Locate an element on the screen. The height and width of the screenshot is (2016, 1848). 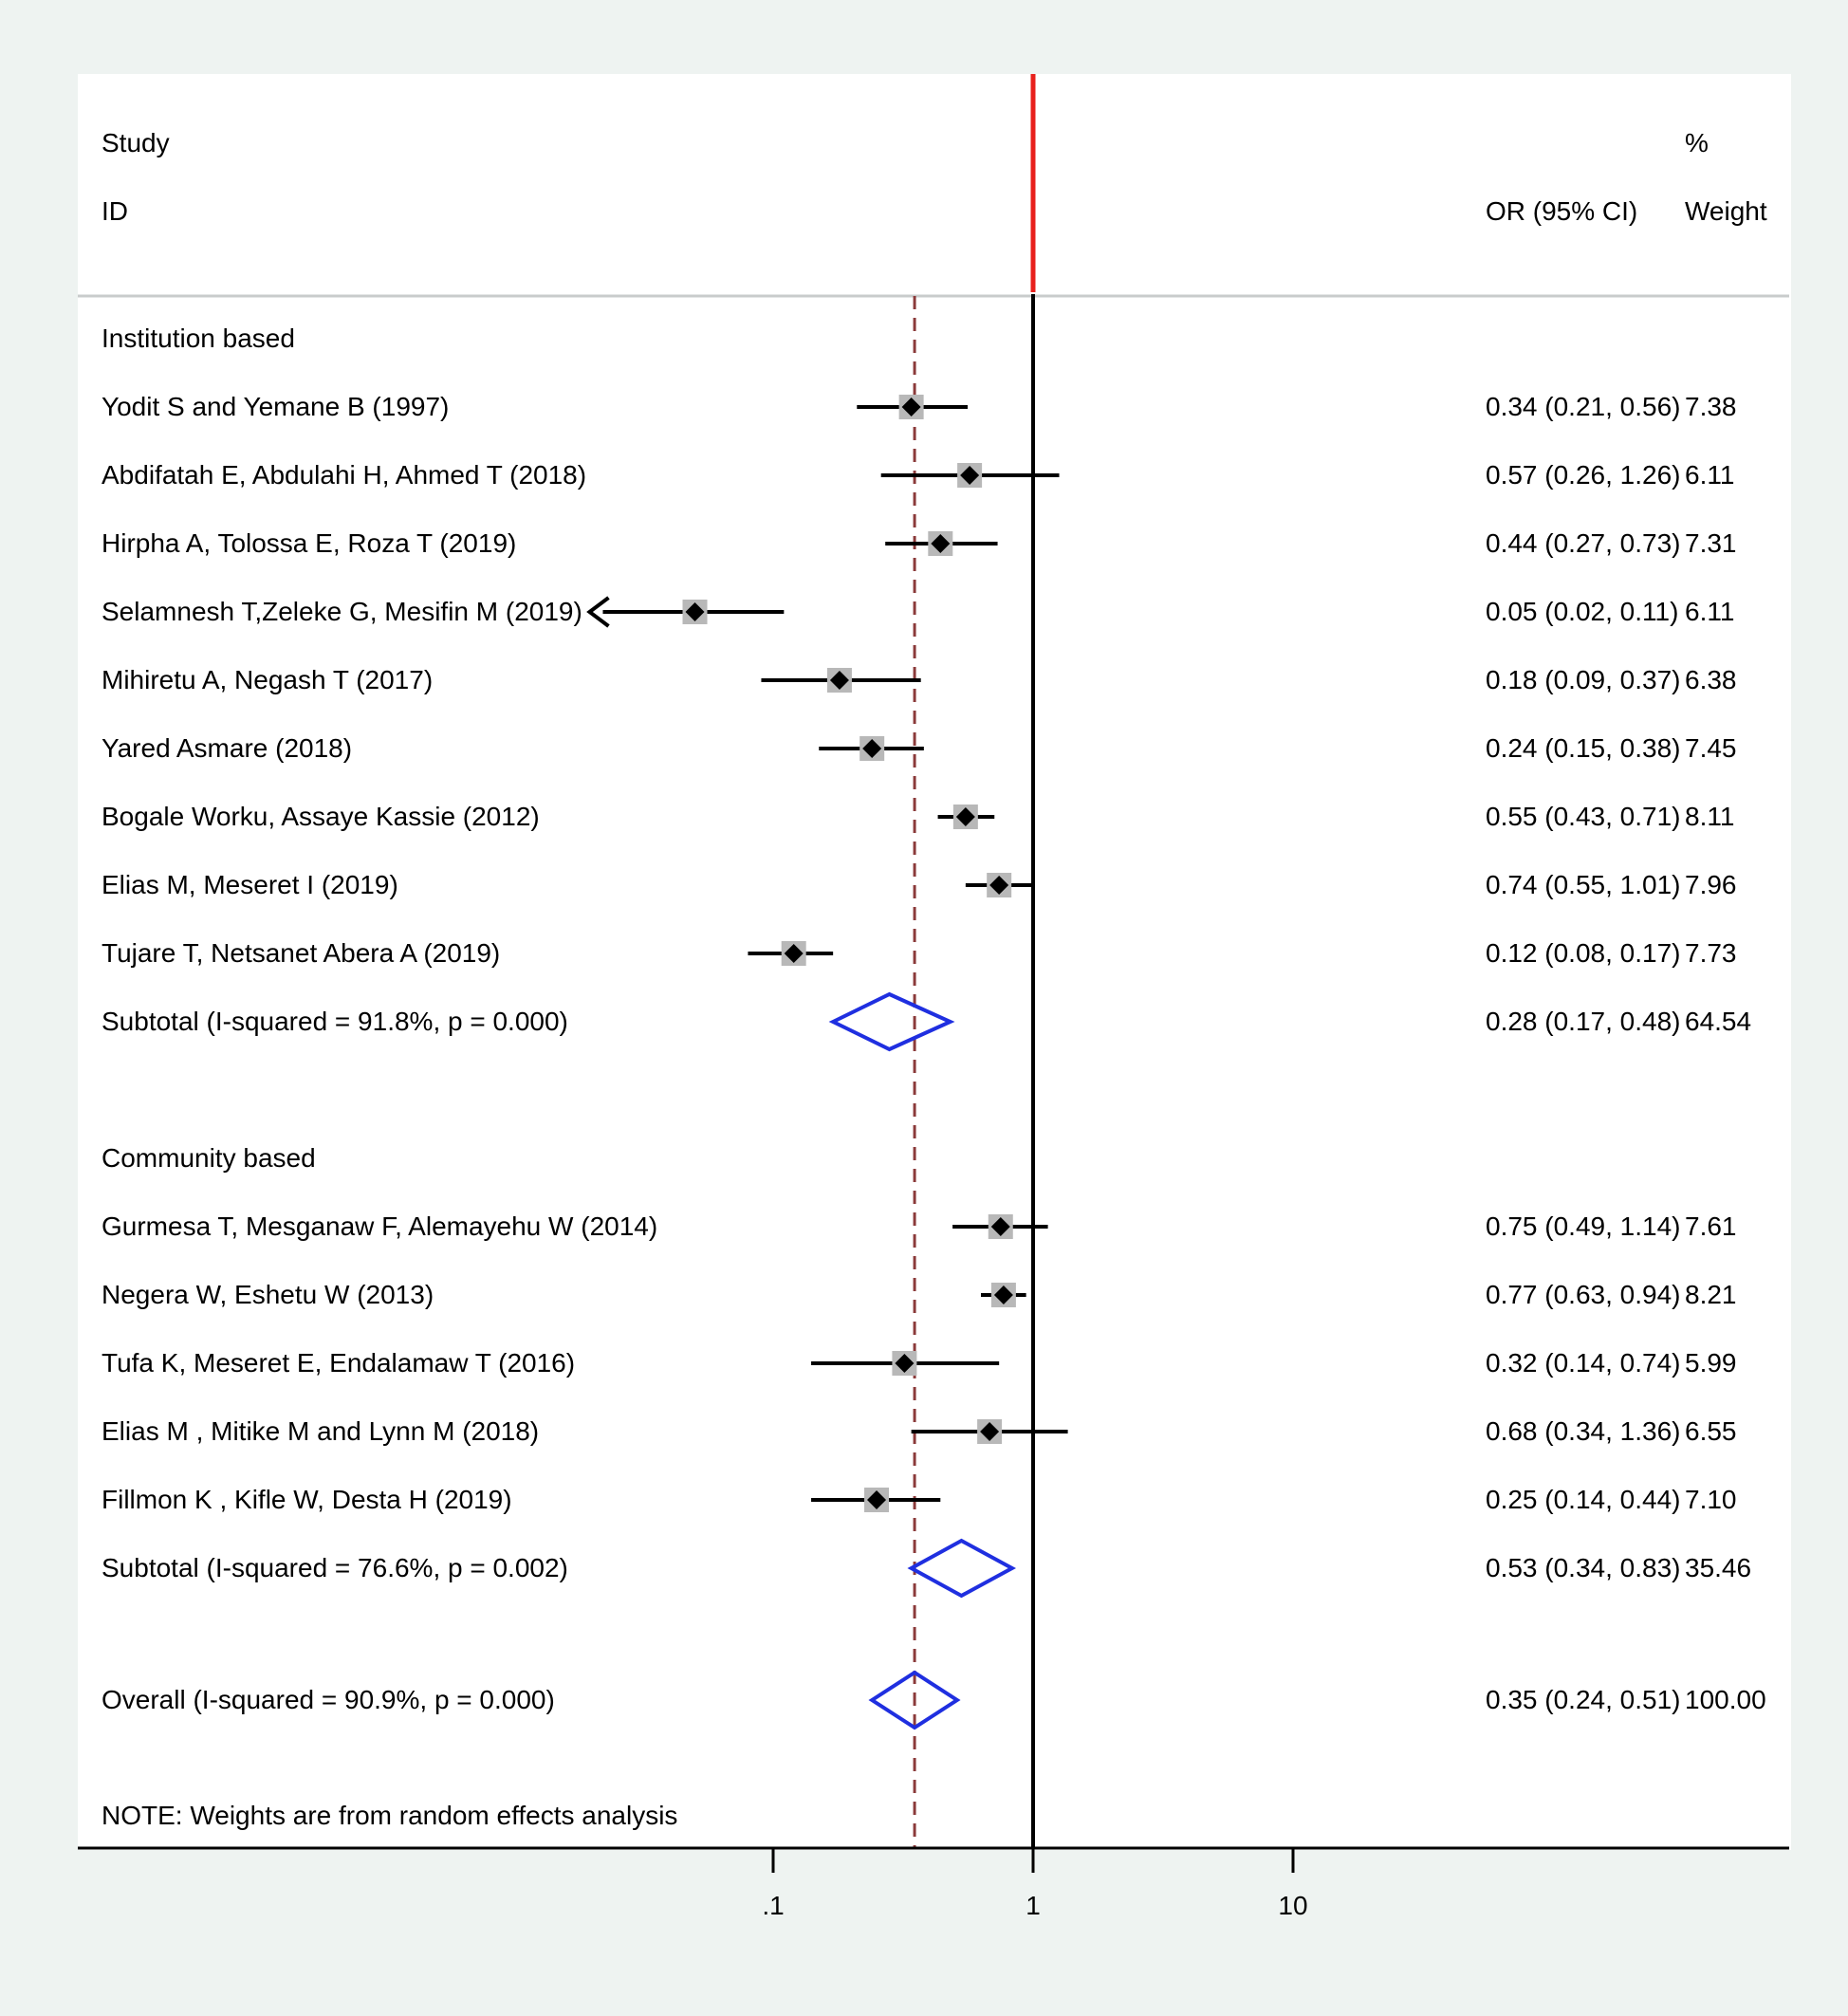
weight-value: 7.38 is located at coordinates (1711, 406).